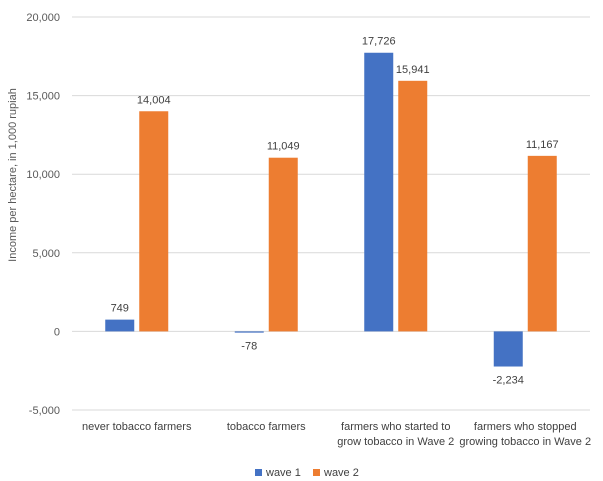 This screenshot has width=603, height=481. I want to click on category-label: farmers who started to, so click(395, 427).